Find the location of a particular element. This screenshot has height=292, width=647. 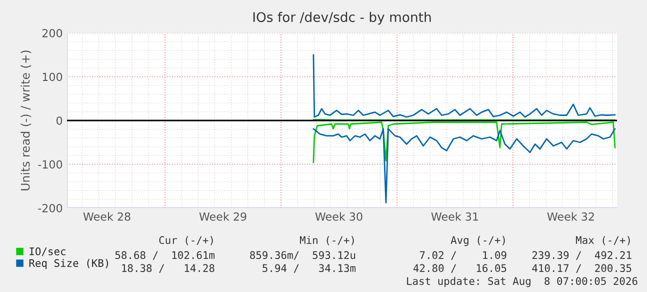

y-tick-label: 200 is located at coordinates (52, 33).